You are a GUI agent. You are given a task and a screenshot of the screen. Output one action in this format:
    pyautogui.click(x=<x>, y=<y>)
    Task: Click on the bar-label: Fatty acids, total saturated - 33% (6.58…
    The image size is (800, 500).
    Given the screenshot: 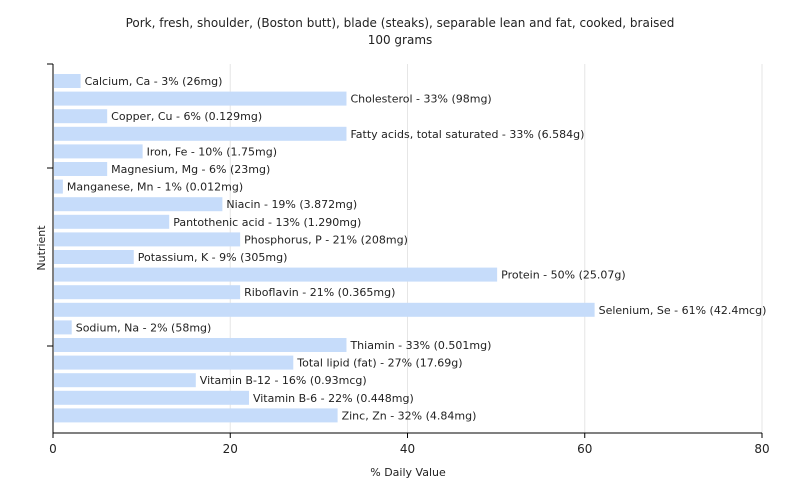 What is the action you would take?
    pyautogui.click(x=467, y=134)
    